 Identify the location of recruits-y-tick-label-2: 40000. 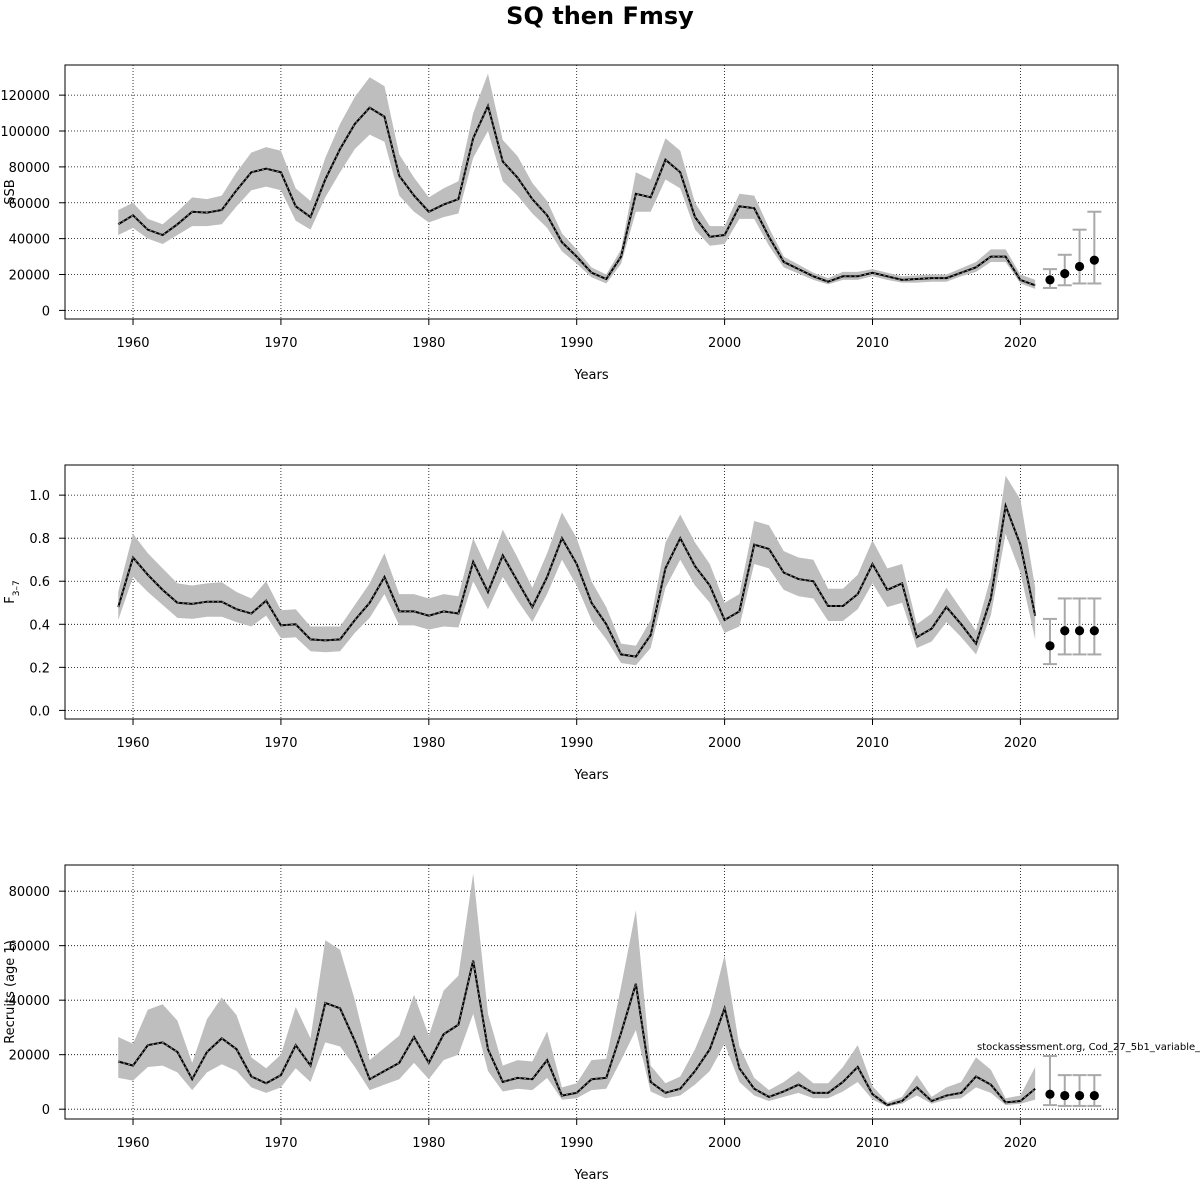
(29, 1001).